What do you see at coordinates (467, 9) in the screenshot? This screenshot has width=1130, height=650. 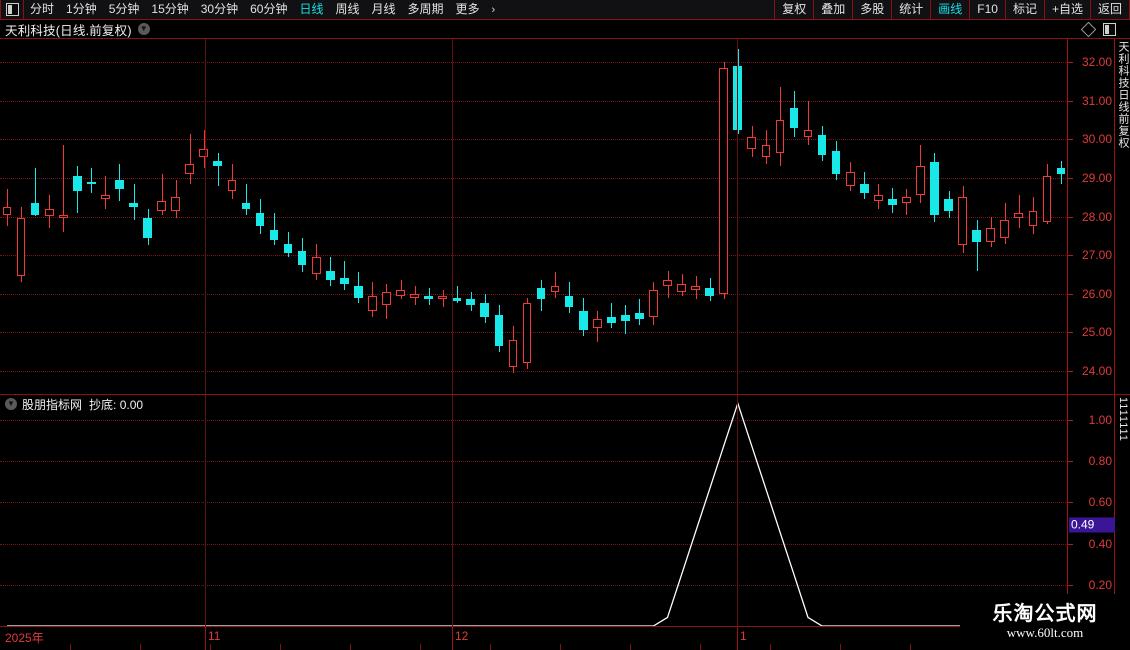 I see `period-tab-10: 更多` at bounding box center [467, 9].